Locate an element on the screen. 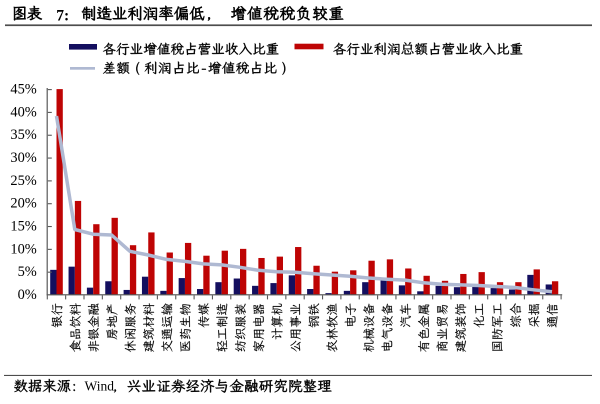 Image resolution: width=600 pixels, height=404 pixels. svg-text: 7: is located at coordinates (62, 16).